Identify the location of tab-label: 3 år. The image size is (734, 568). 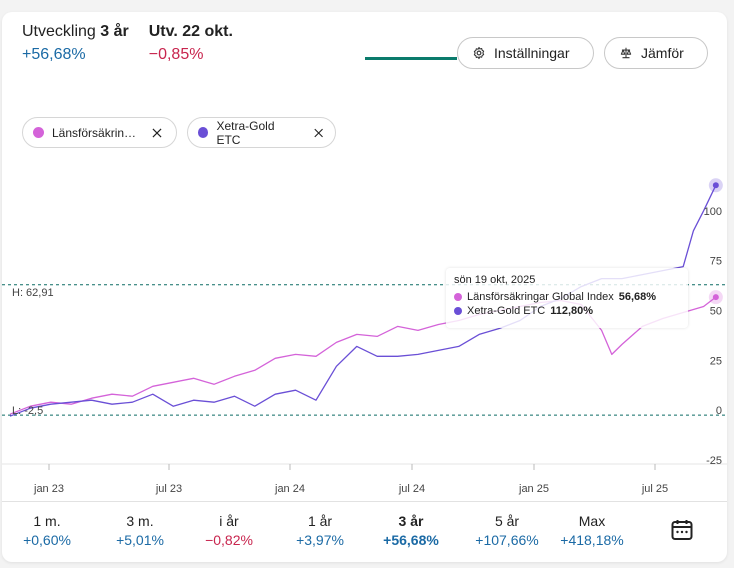
(411, 521).